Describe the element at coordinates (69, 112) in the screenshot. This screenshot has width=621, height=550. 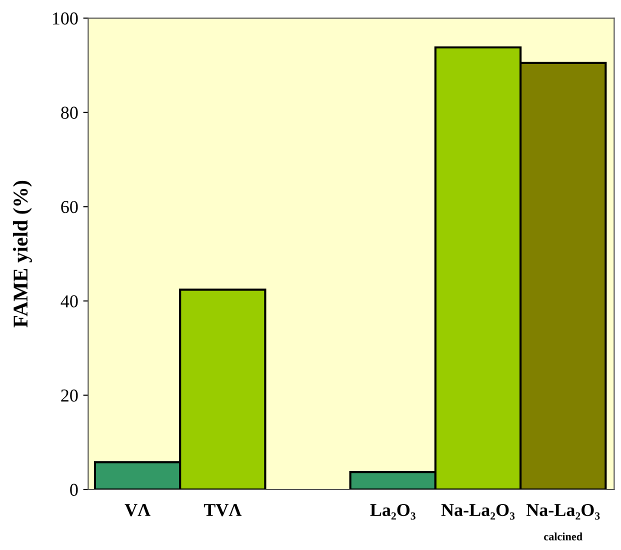
I see `y-tick-label: 80` at that location.